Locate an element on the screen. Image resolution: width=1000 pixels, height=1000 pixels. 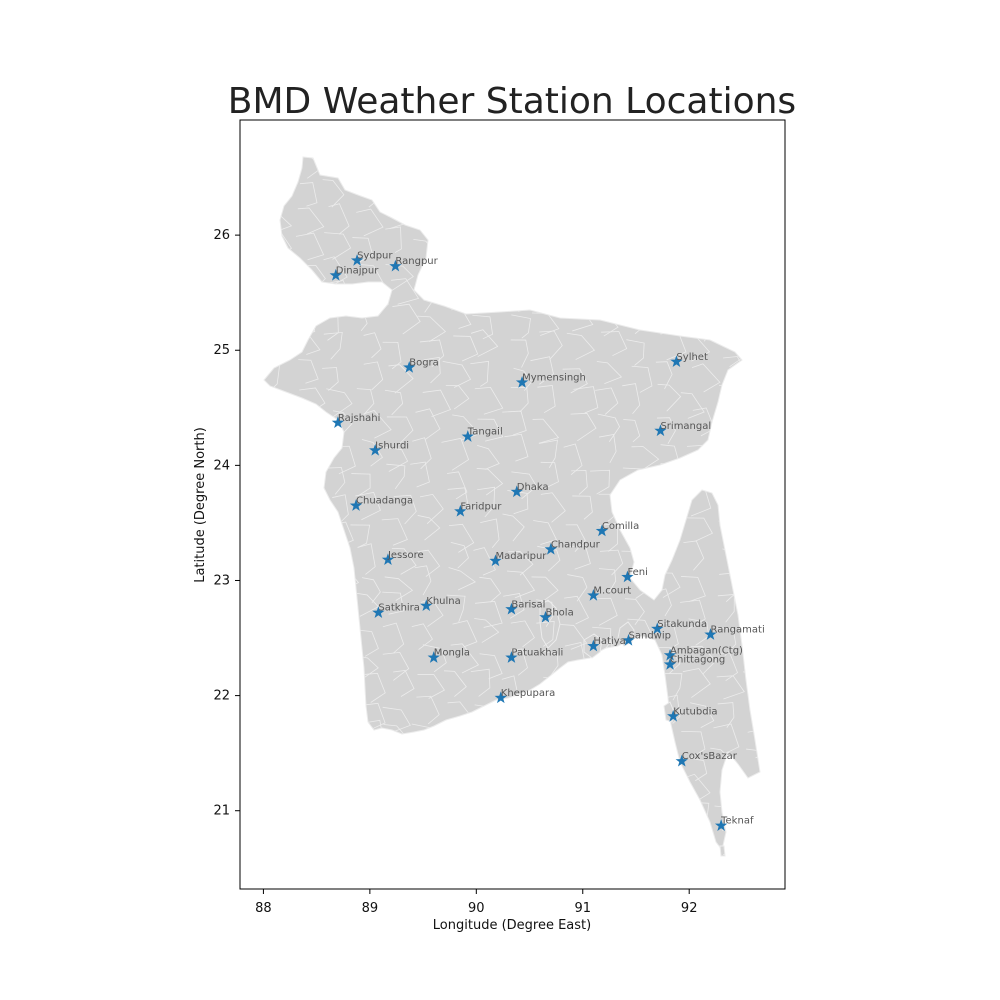
x-tick-label: 88 is located at coordinates (263, 908).